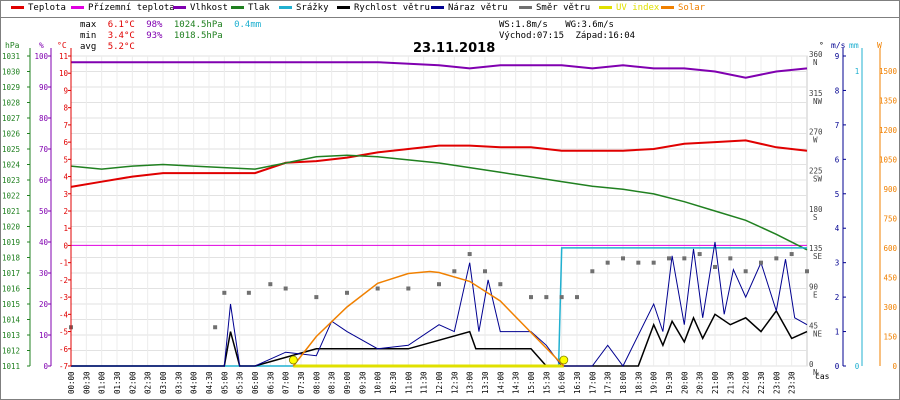 This screenshot has height=400, width=900. I want to click on x-tick-label: 22:30, so click(761, 382).